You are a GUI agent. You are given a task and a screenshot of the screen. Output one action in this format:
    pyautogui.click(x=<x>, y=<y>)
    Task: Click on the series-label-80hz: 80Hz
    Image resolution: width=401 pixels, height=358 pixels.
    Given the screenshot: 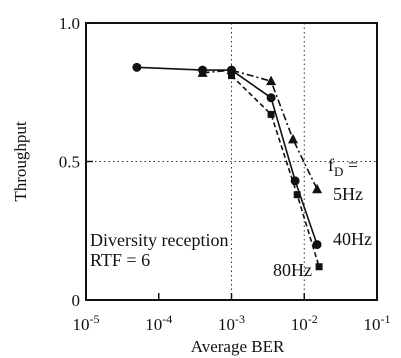 What is the action you would take?
    pyautogui.click(x=292, y=270)
    